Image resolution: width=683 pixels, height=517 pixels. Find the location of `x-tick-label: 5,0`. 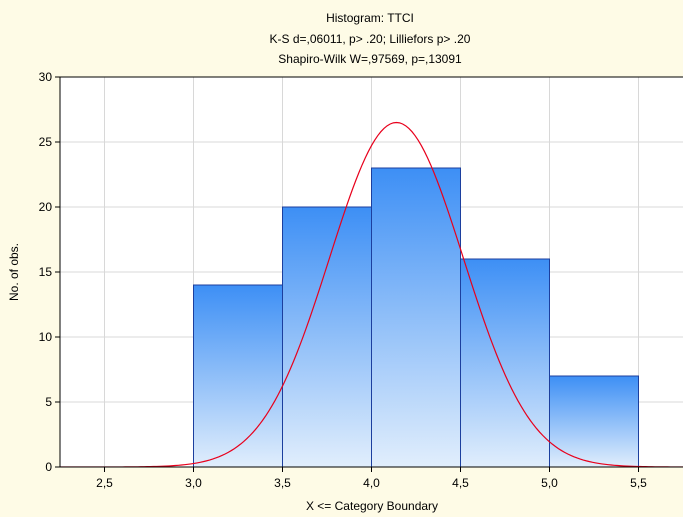

x-tick-label: 5,0 is located at coordinates (549, 483).